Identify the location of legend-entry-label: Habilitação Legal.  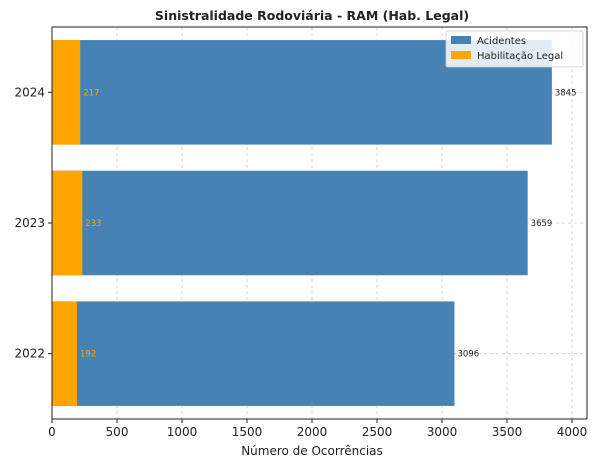
(520, 56).